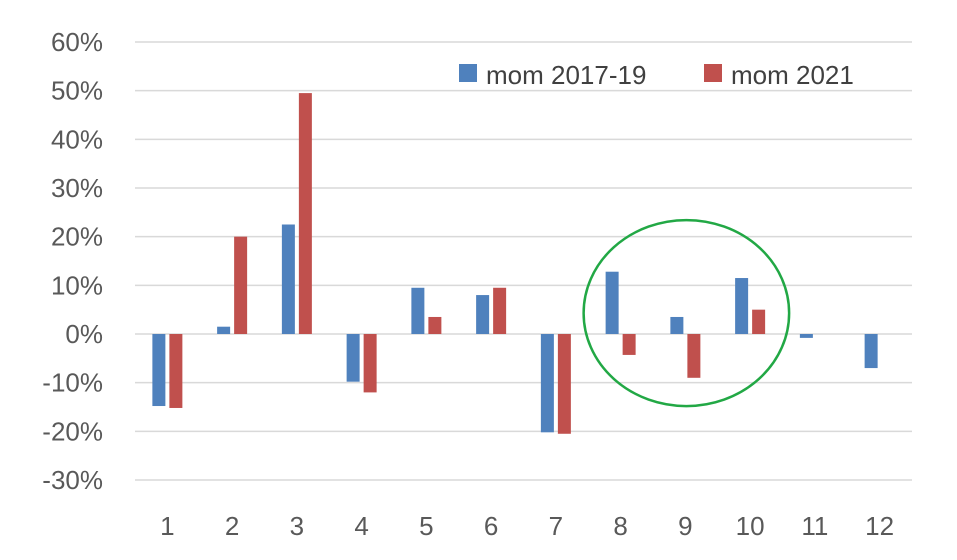  I want to click on annotation, so click(686, 313).